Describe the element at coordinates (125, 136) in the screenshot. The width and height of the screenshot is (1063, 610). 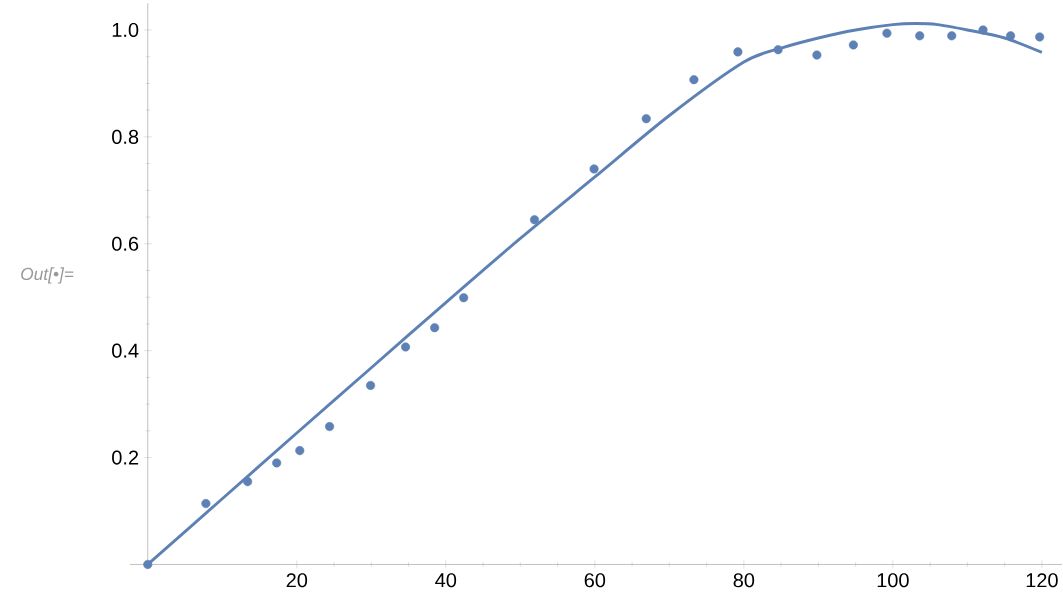
I see `y-tick-label: 0.8` at that location.